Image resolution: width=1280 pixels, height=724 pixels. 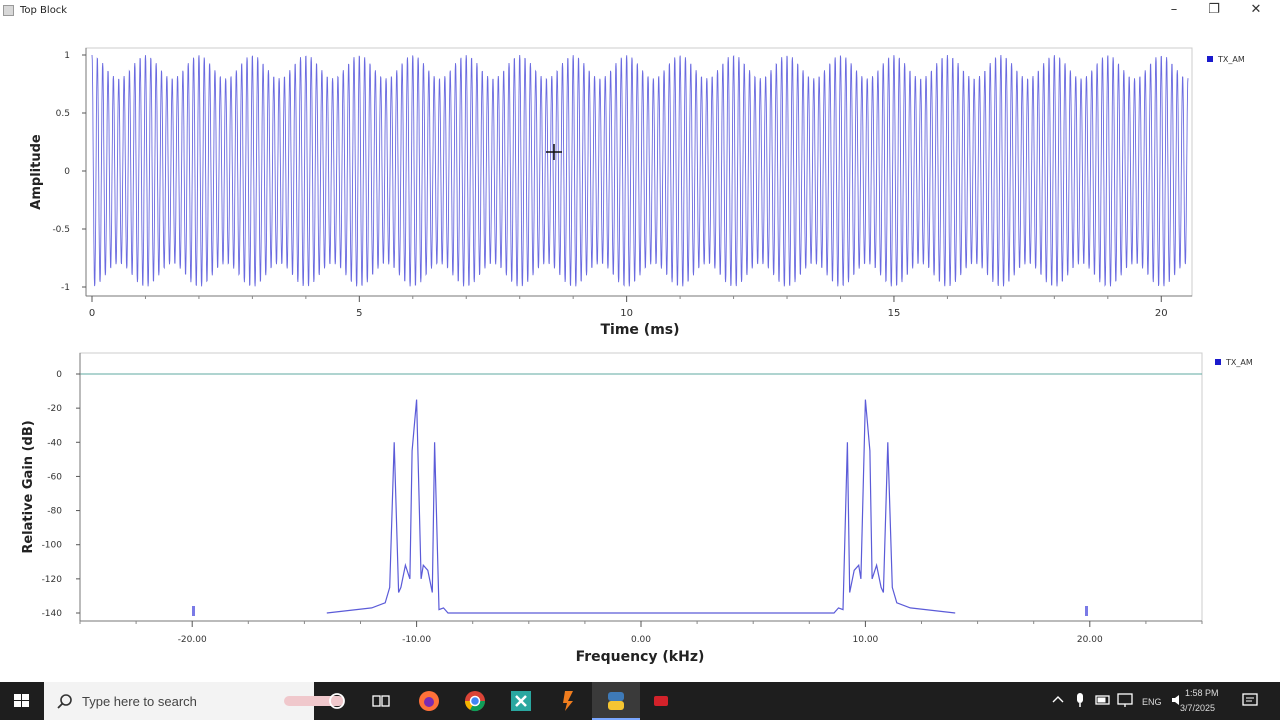 What do you see at coordinates (521, 701) in the screenshot?
I see `app-x-icon` at bounding box center [521, 701].